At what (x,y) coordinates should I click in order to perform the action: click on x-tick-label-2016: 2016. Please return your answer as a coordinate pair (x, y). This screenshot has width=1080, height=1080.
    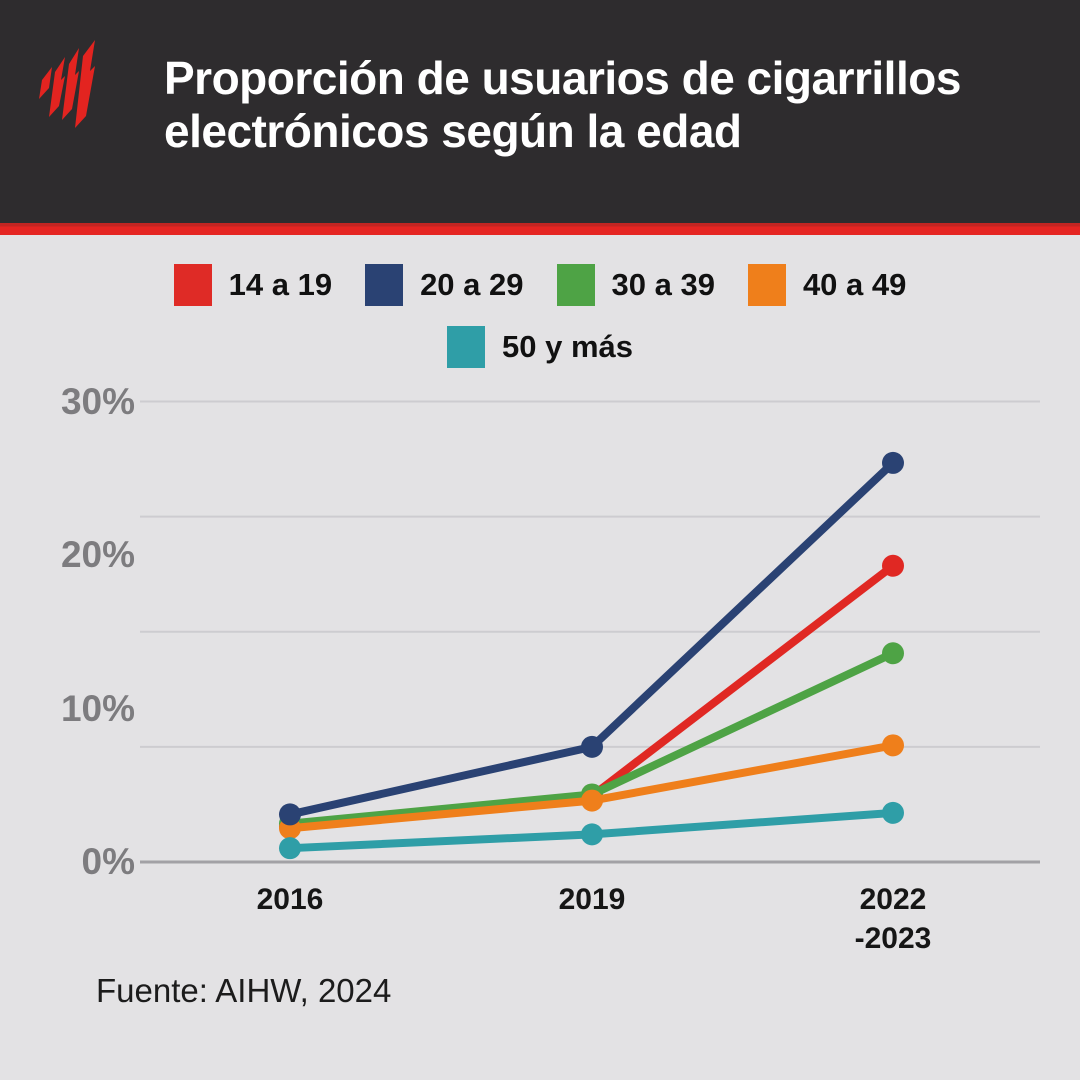
    Looking at the image, I should click on (290, 899).